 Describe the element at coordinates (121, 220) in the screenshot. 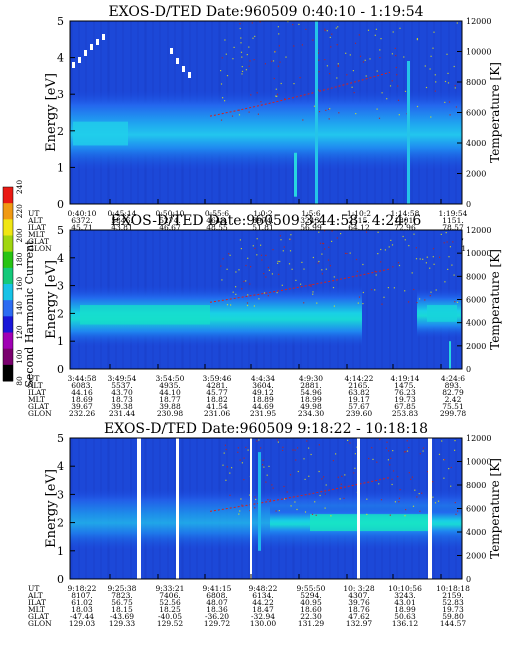

I see `orbit-value: 5846.` at that location.